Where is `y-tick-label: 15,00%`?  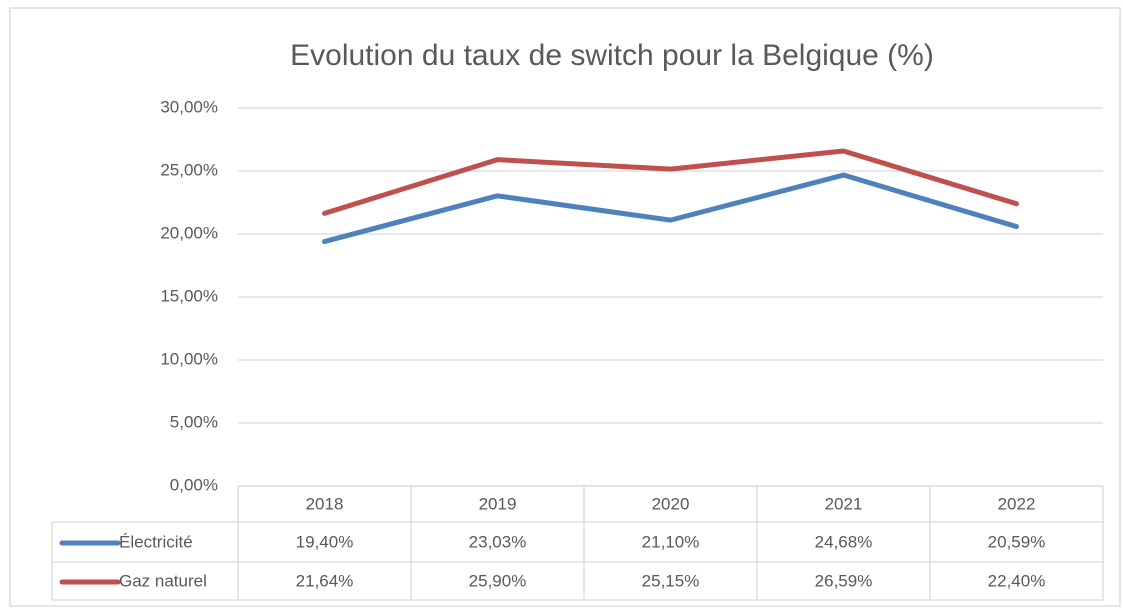 y-tick-label: 15,00% is located at coordinates (189, 295).